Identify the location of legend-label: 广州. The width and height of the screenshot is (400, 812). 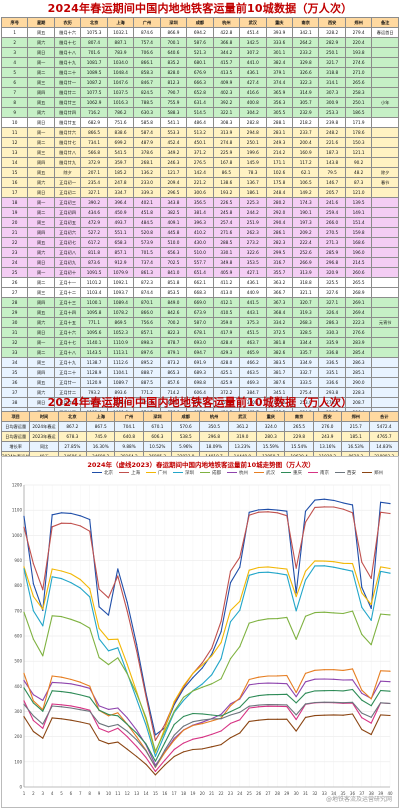
(162, 473).